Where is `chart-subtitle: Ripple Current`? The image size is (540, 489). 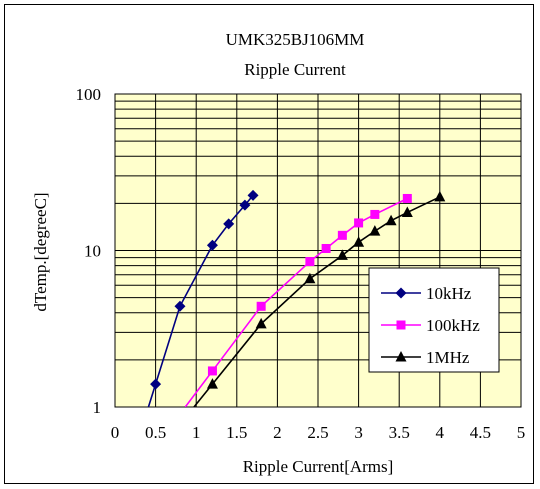 chart-subtitle: Ripple Current is located at coordinates (295, 69).